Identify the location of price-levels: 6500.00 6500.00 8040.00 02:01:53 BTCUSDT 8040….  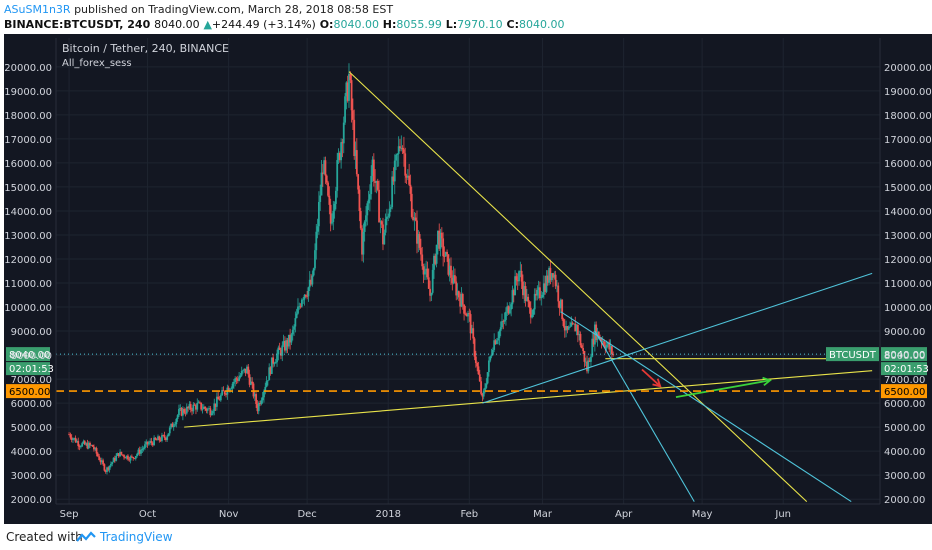
(467, 373).